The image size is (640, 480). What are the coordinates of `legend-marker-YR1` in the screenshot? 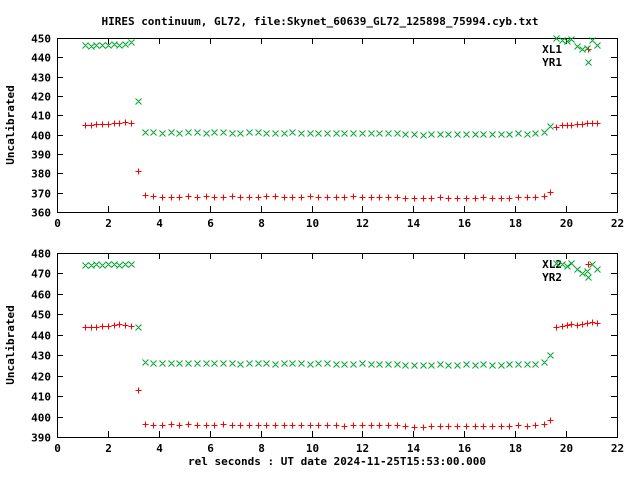 It's located at (588, 62).